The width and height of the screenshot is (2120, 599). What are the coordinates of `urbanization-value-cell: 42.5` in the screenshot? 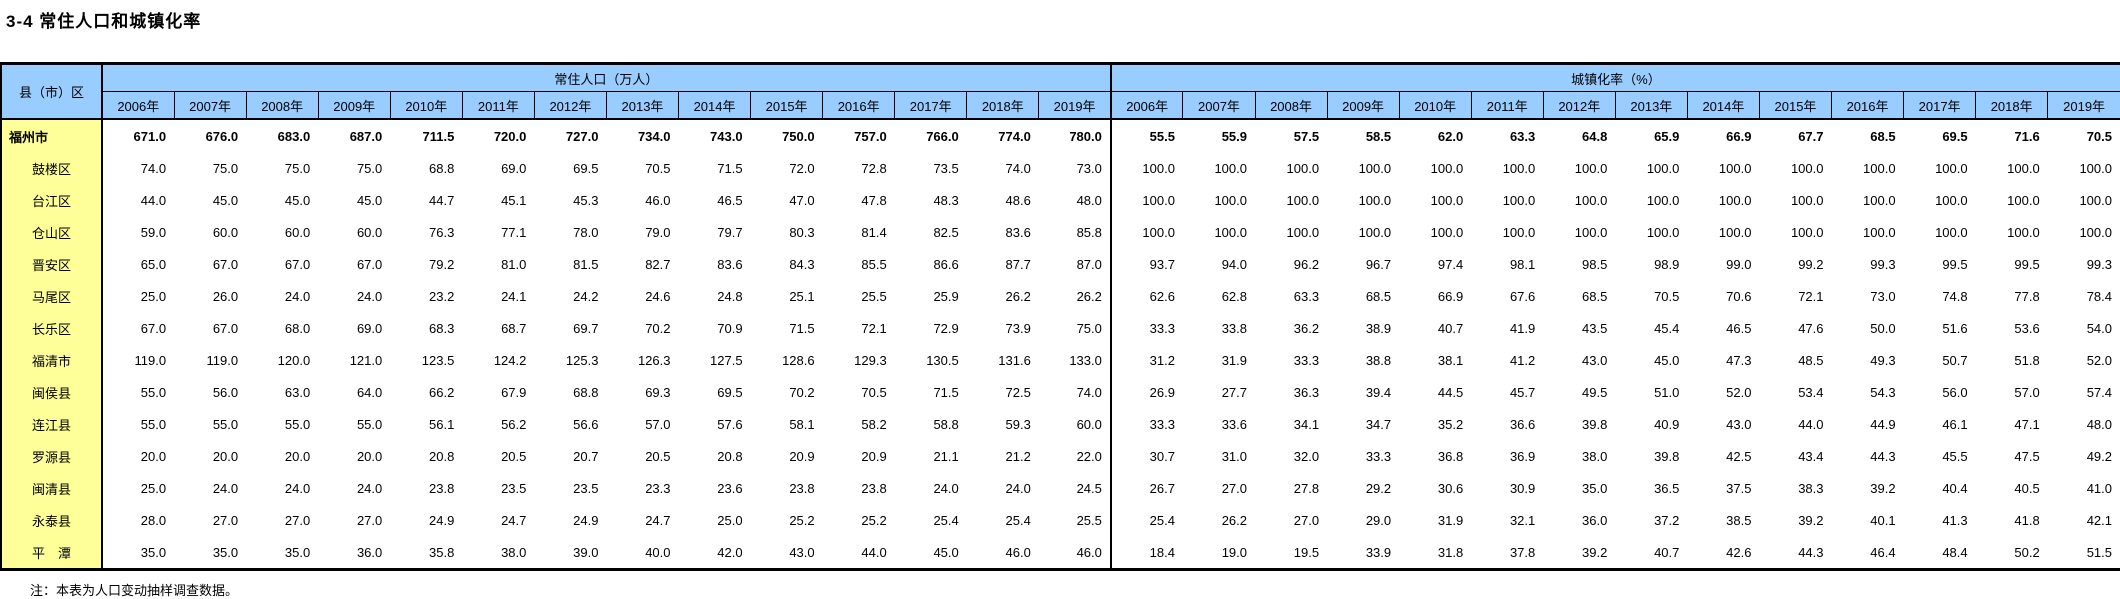 It's located at (1739, 456).